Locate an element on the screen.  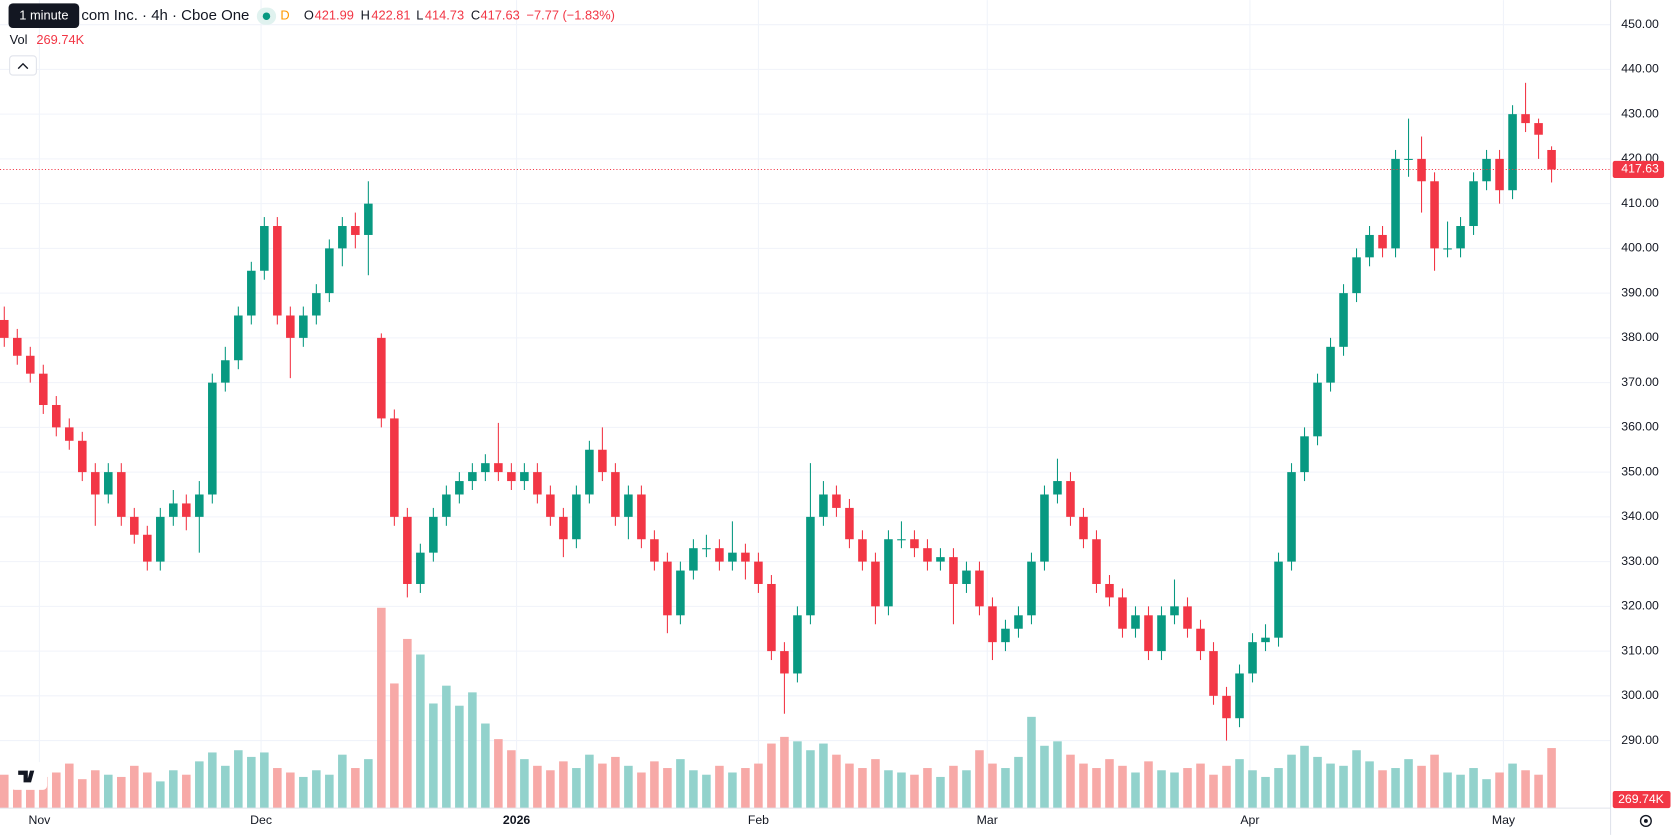
legend-o: O is located at coordinates (309, 15).